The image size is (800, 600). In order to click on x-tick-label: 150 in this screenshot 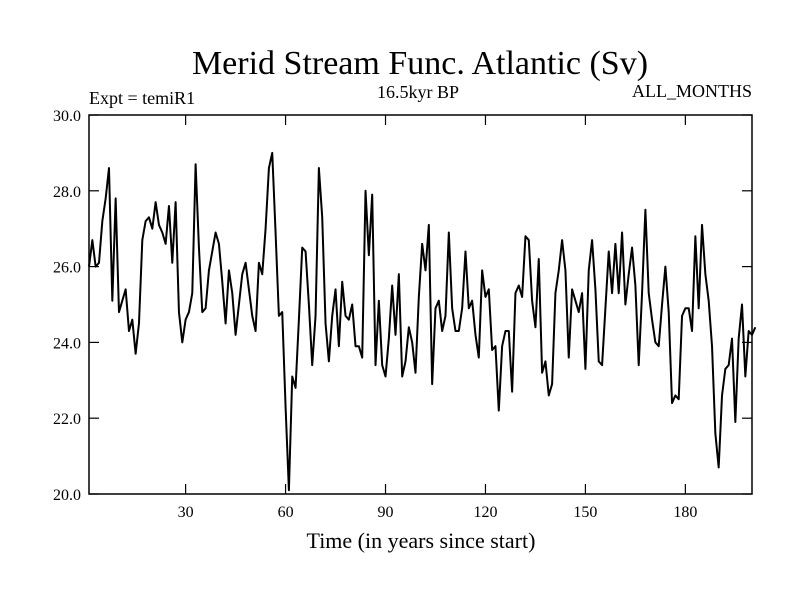, I will do `click(585, 512)`.